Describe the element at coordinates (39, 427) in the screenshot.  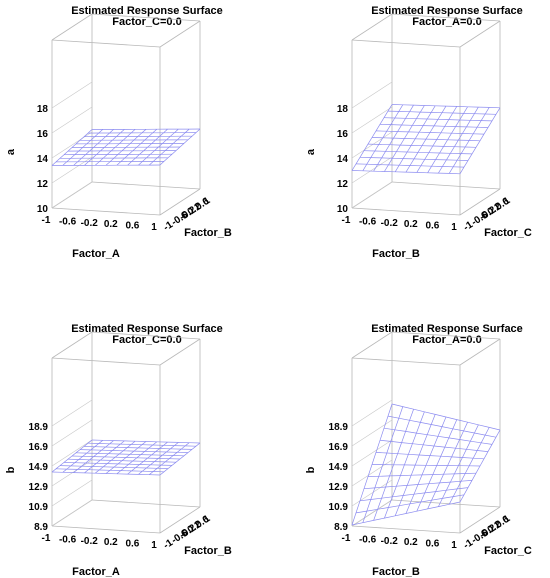
I see `z-tick-label: 18.9` at that location.